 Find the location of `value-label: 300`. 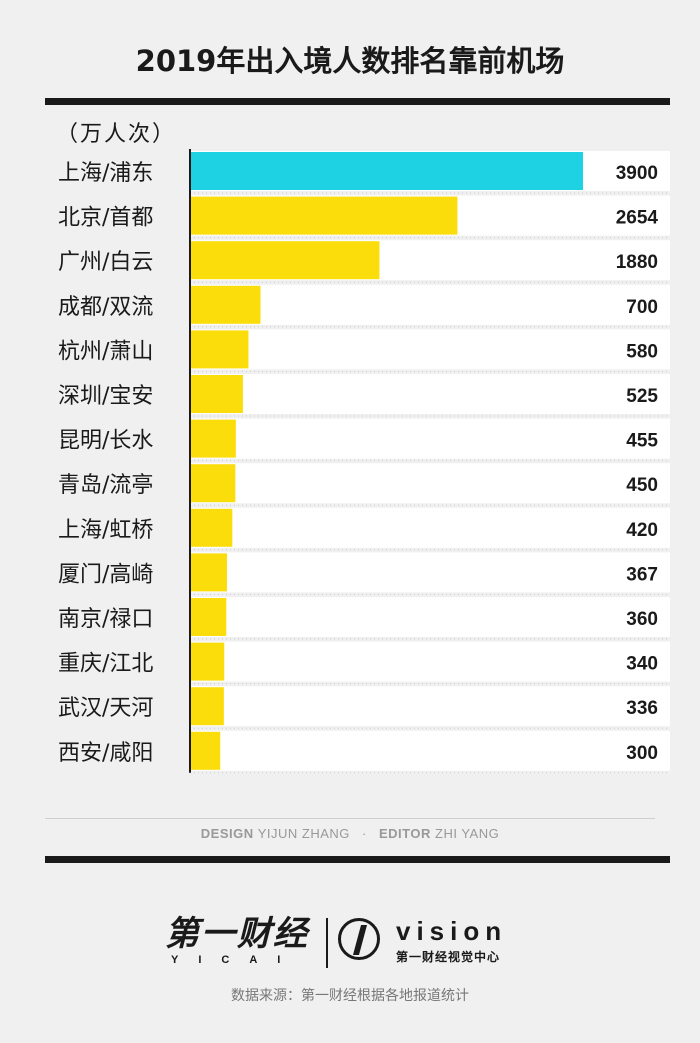

value-label: 300 is located at coordinates (642, 753).